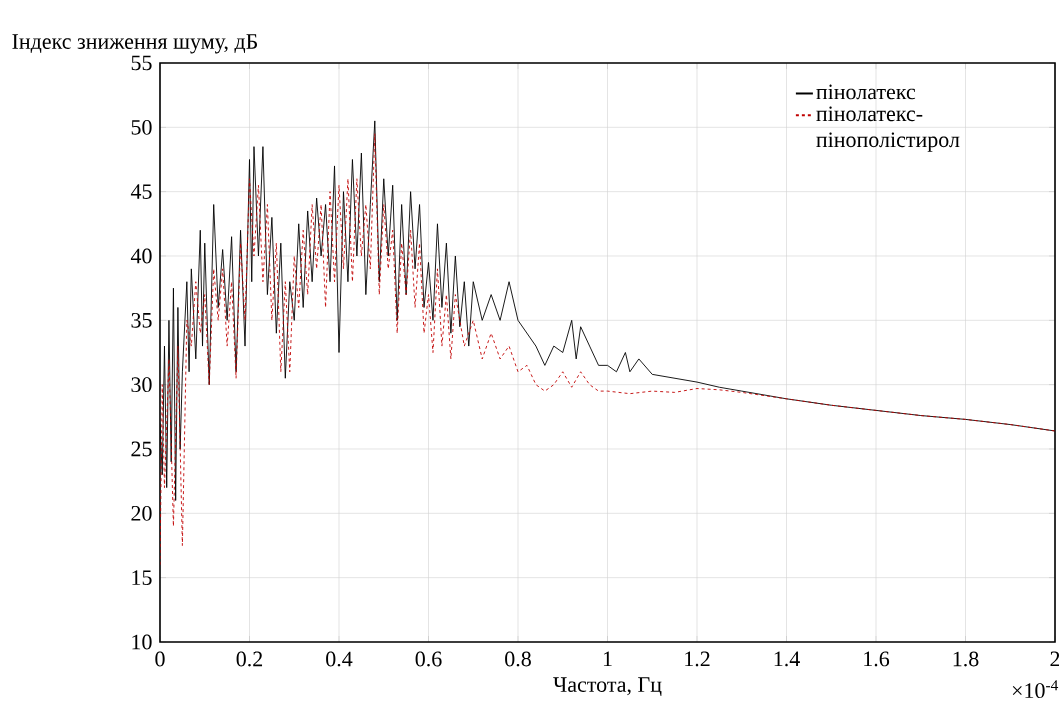  I want to click on legend-label: пінолатекс, so click(866, 92).